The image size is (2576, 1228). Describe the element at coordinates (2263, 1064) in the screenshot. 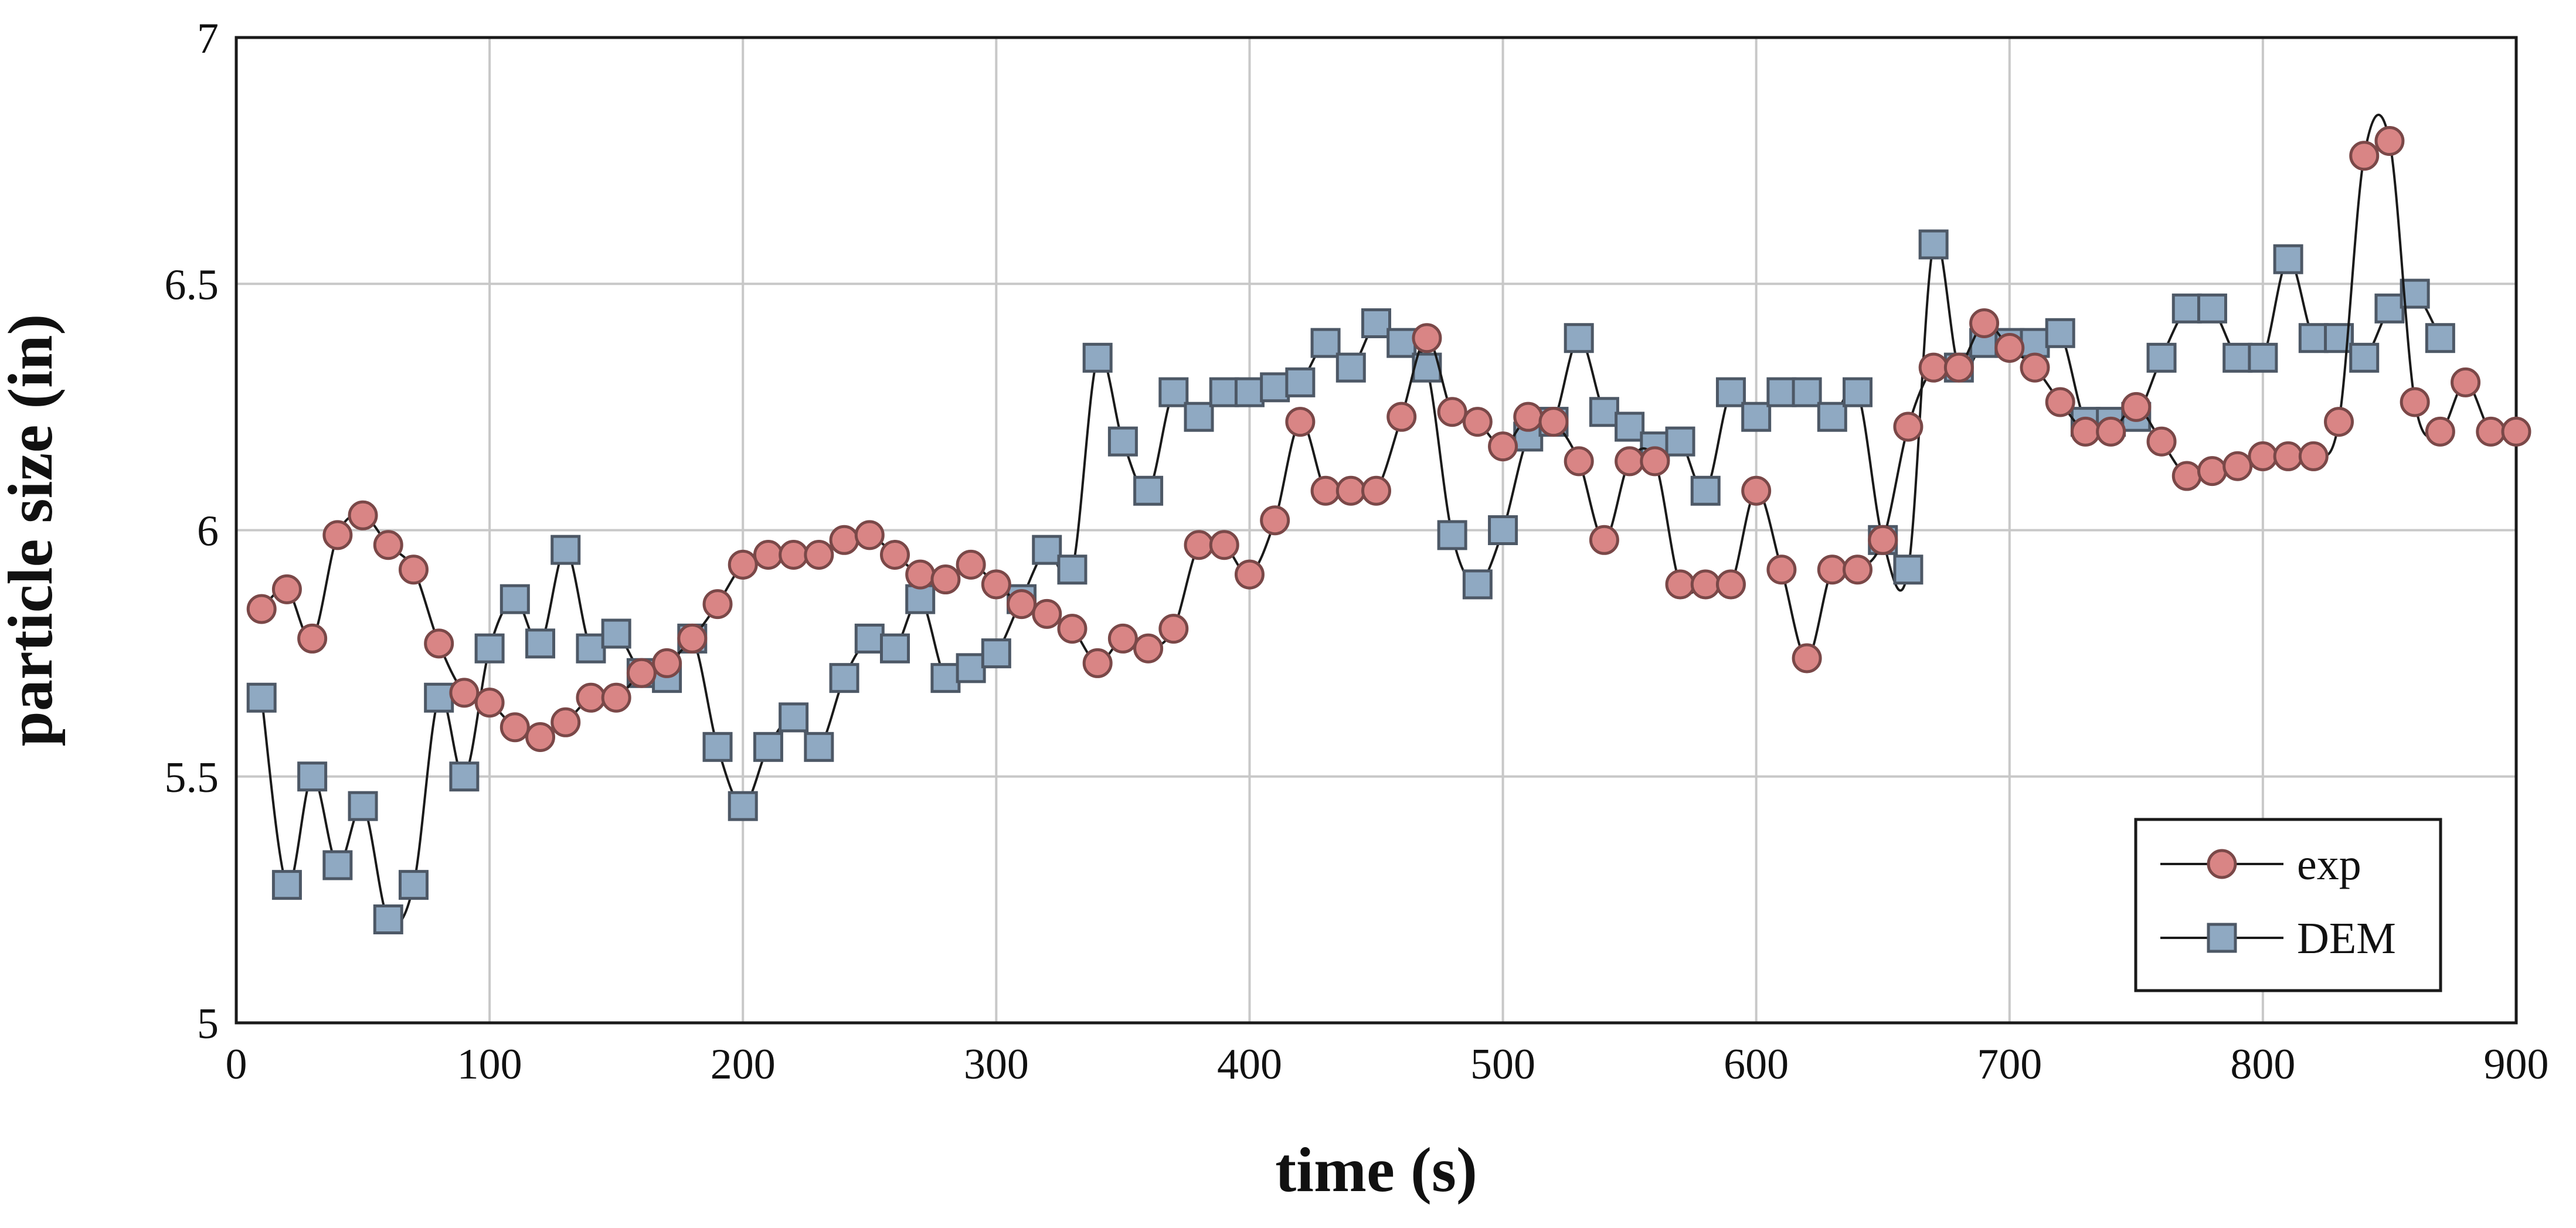

I see `x-tick-label: 800` at that location.